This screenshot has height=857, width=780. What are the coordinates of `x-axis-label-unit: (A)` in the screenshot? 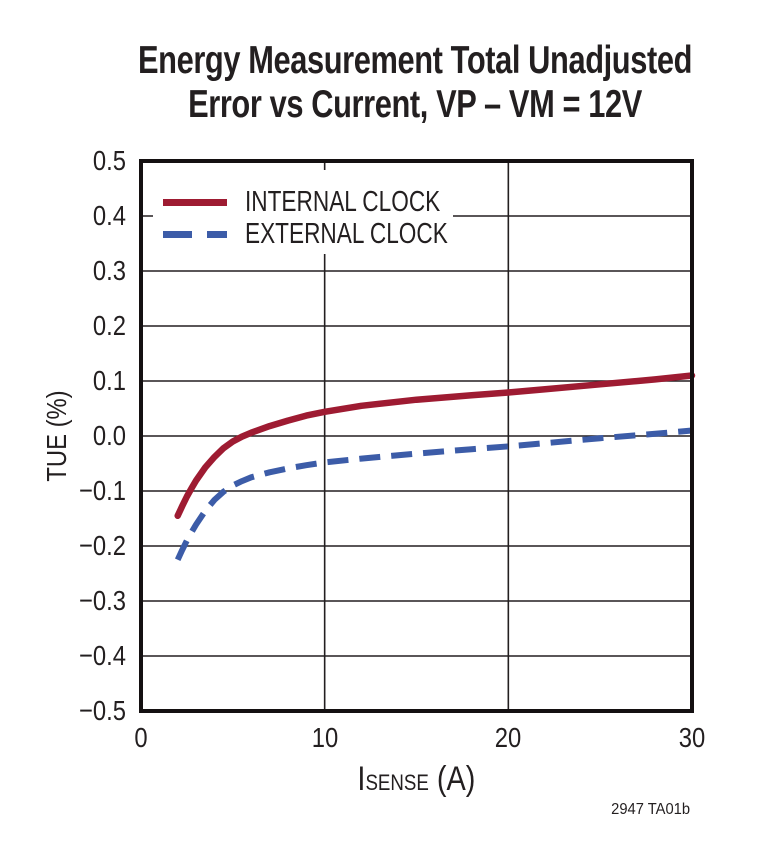 It's located at (452, 779).